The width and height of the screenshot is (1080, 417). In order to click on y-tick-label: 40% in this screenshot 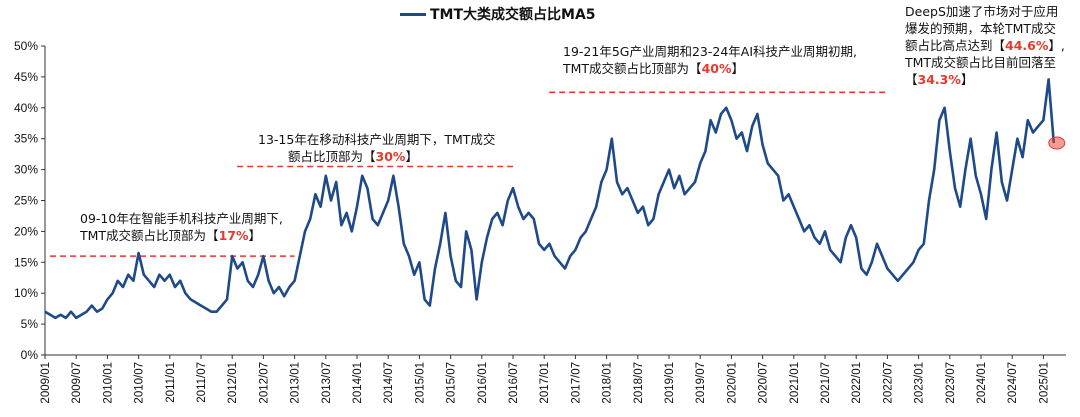, I will do `click(26, 108)`.